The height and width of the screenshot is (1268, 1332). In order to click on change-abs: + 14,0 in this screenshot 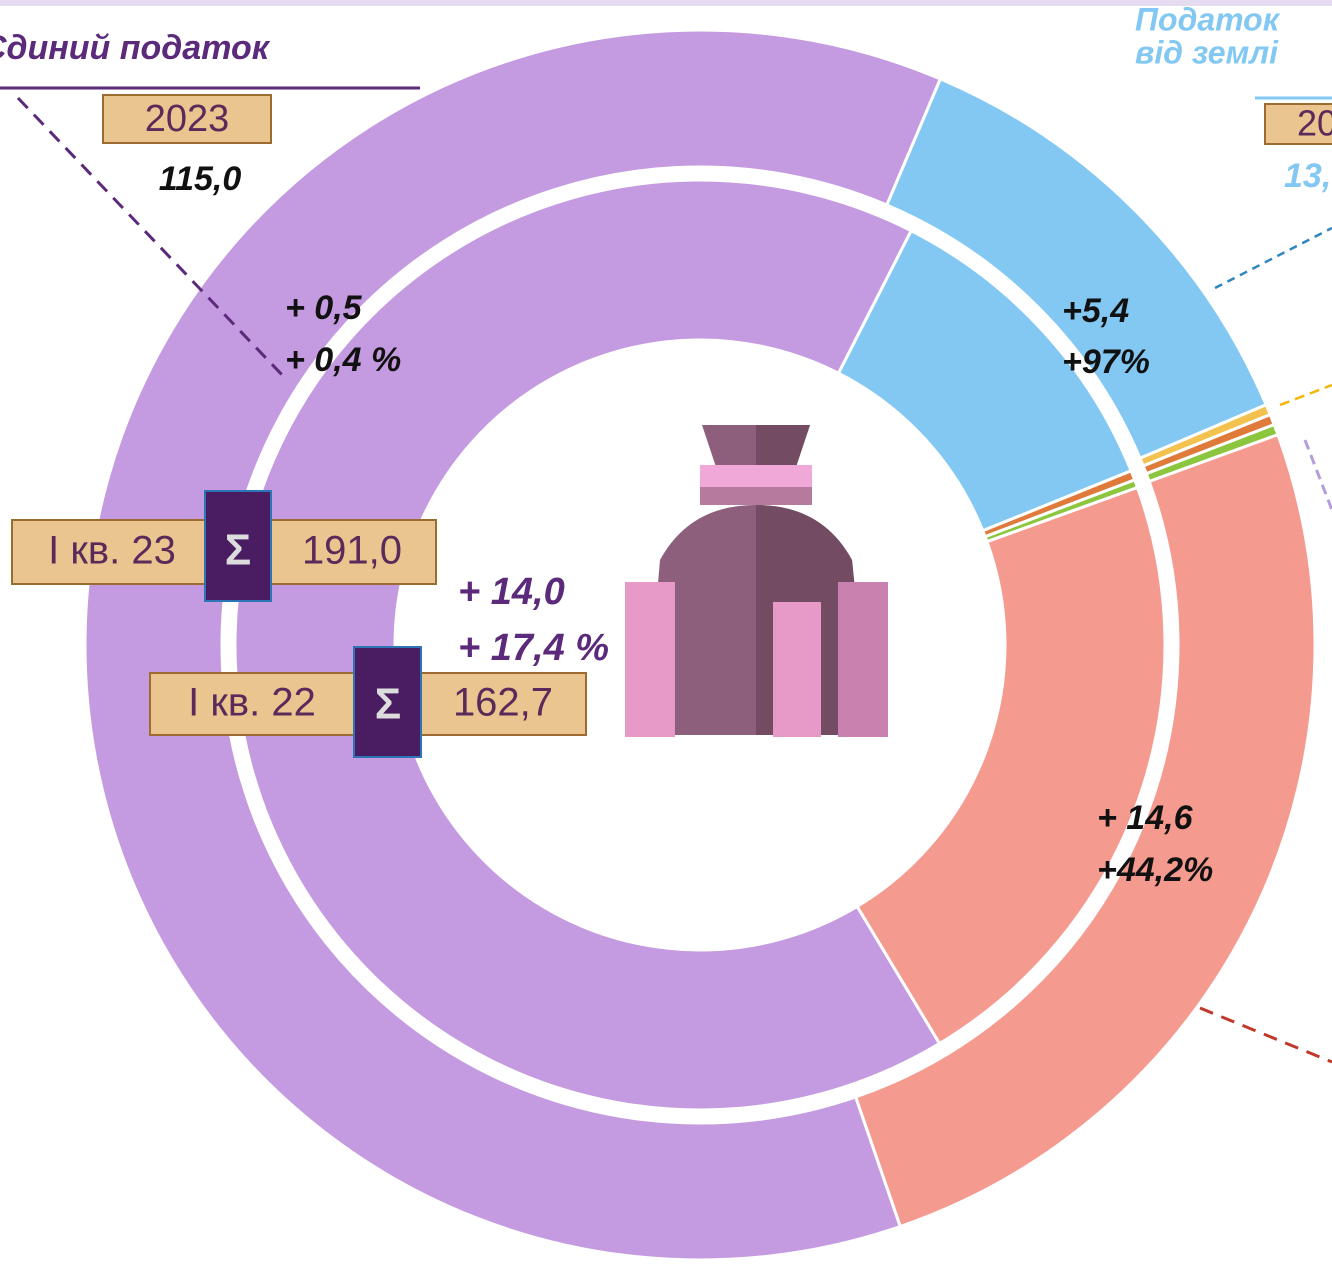, I will do `click(511, 592)`.